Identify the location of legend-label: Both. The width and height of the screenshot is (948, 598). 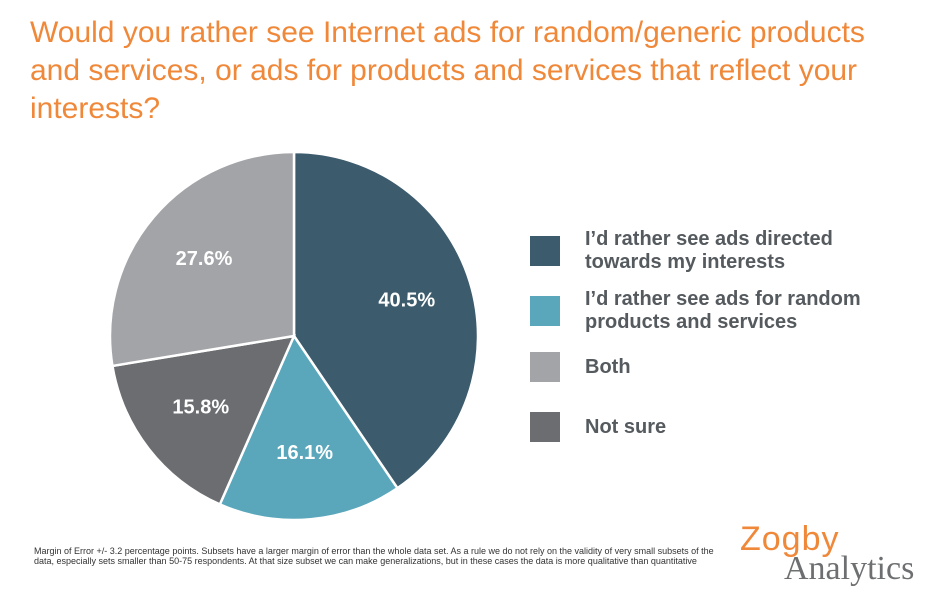
(608, 366).